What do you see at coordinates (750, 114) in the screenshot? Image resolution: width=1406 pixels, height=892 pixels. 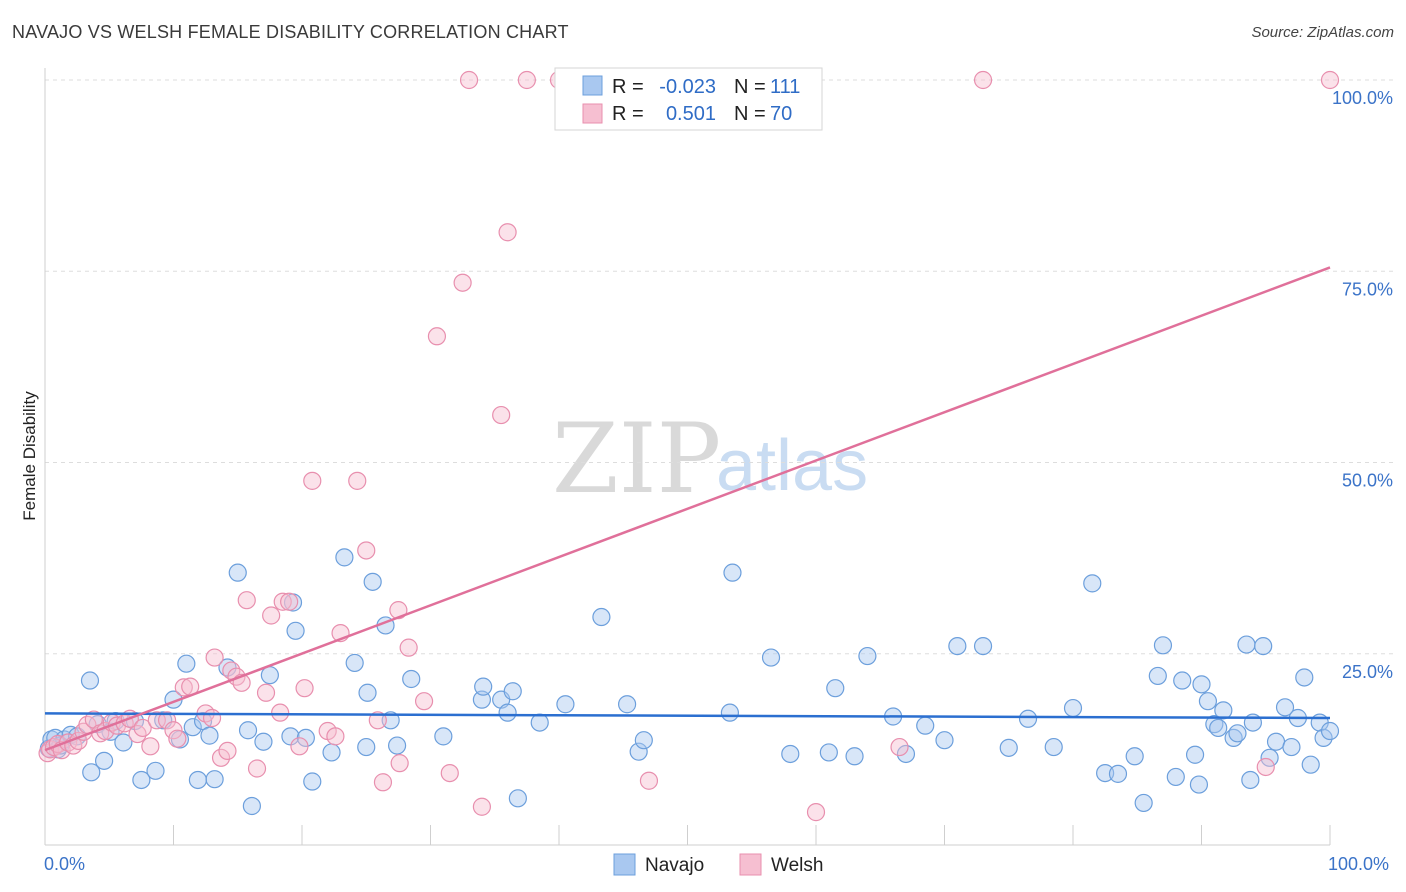 I see `welsh-n-label: N =` at bounding box center [750, 114].